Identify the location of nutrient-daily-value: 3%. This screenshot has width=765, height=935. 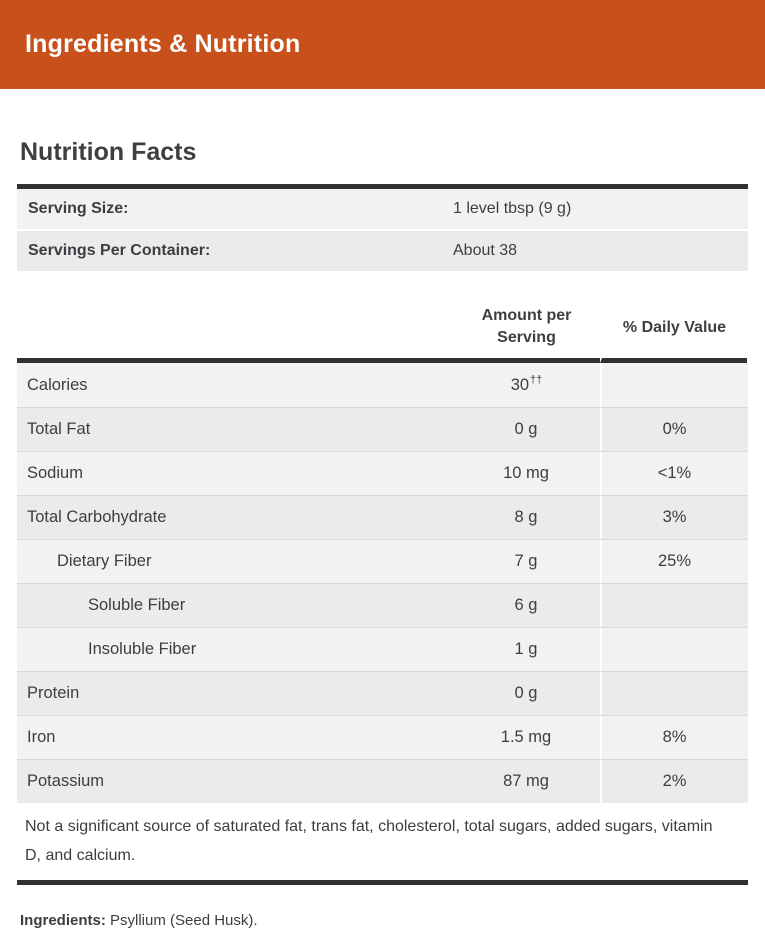
(673, 517).